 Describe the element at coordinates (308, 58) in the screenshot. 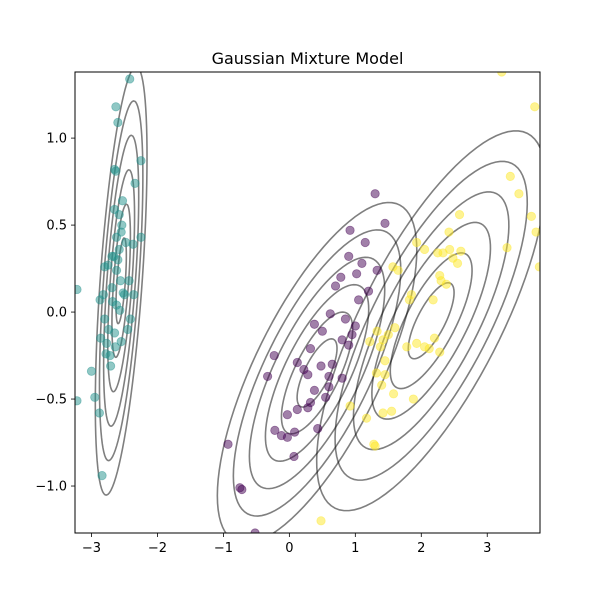

I see `chart-title: Gaussian Mixture Model` at that location.